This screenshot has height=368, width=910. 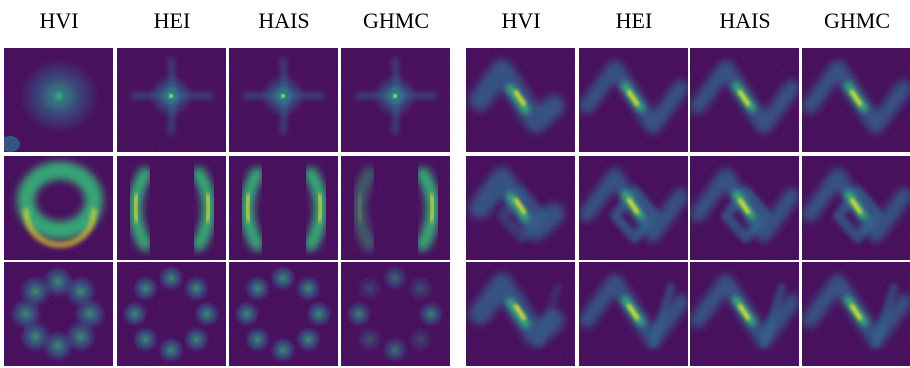 I want to click on density-panel-left-r1-hvi, so click(x=58, y=100).